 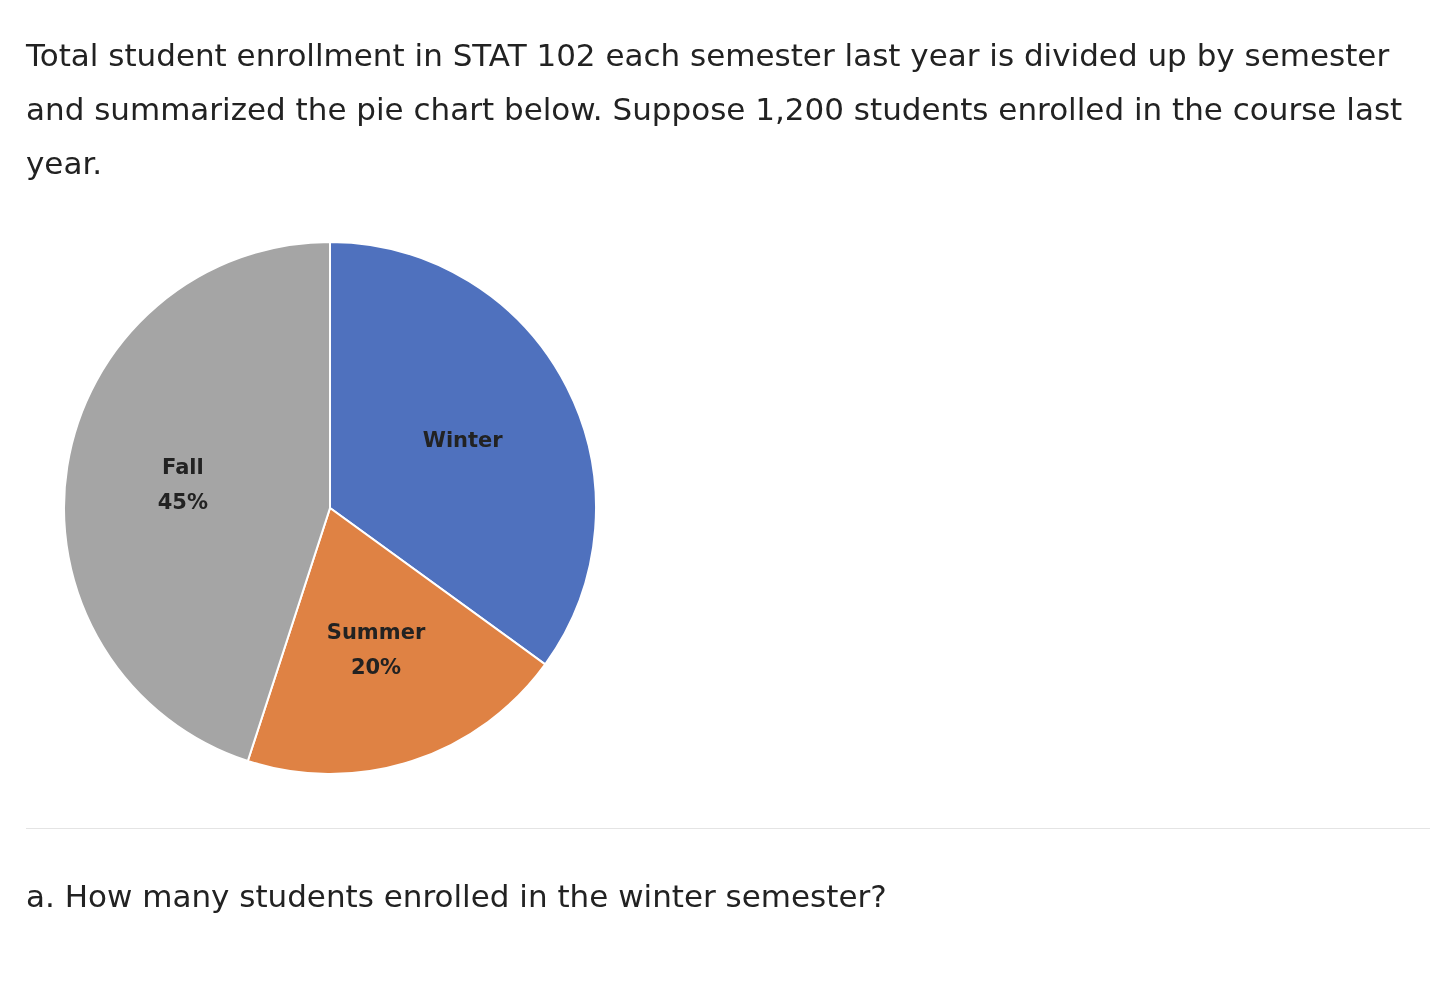 I want to click on slice-label: Fall, so click(x=183, y=467).